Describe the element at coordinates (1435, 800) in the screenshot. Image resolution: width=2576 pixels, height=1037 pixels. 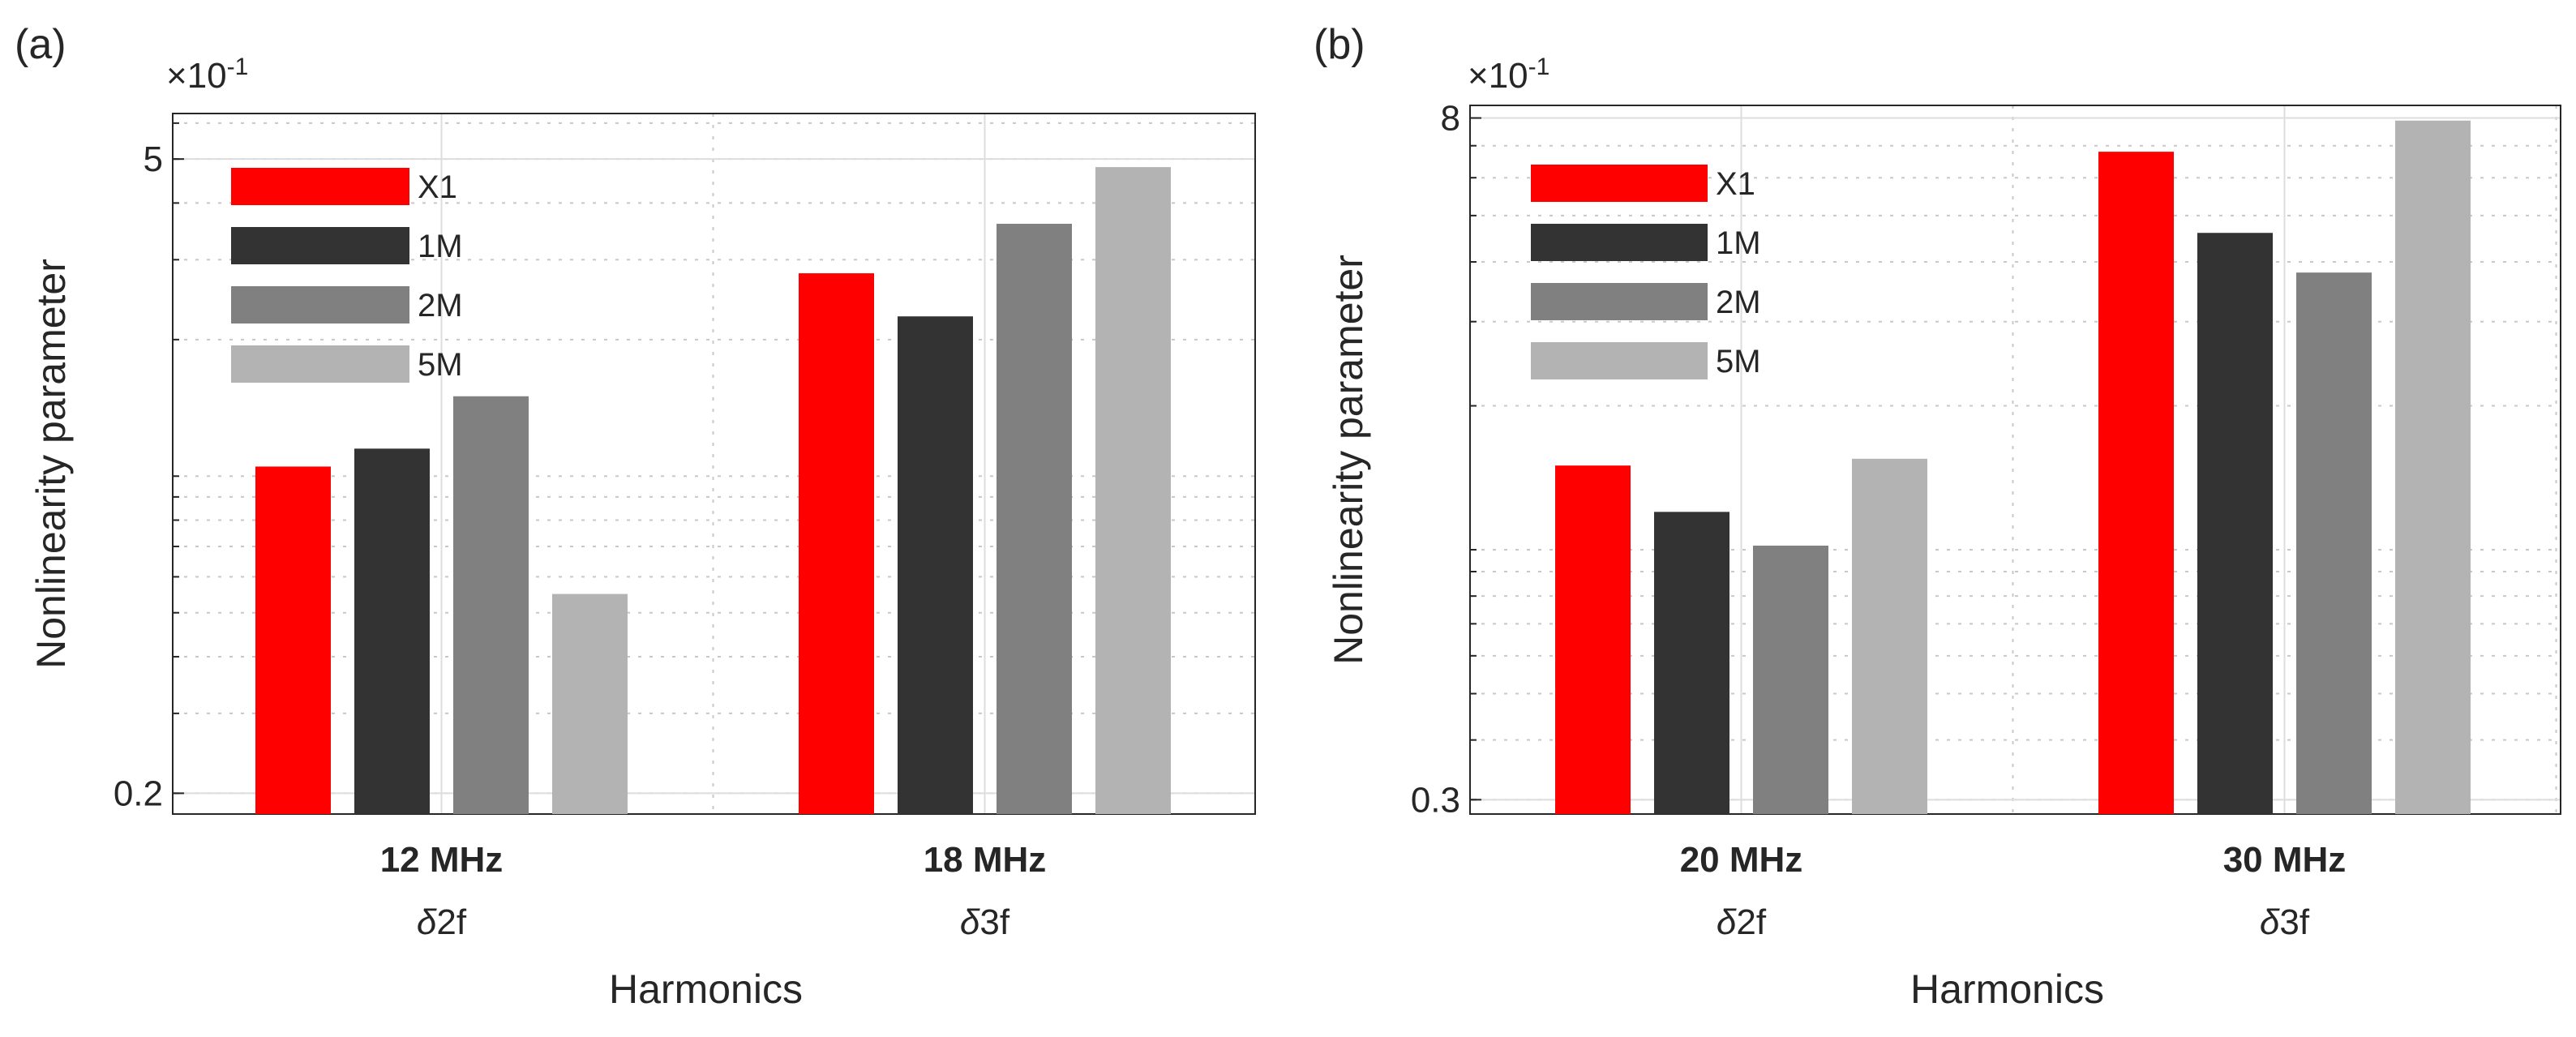
I see `y-tick-label: 0.3` at that location.